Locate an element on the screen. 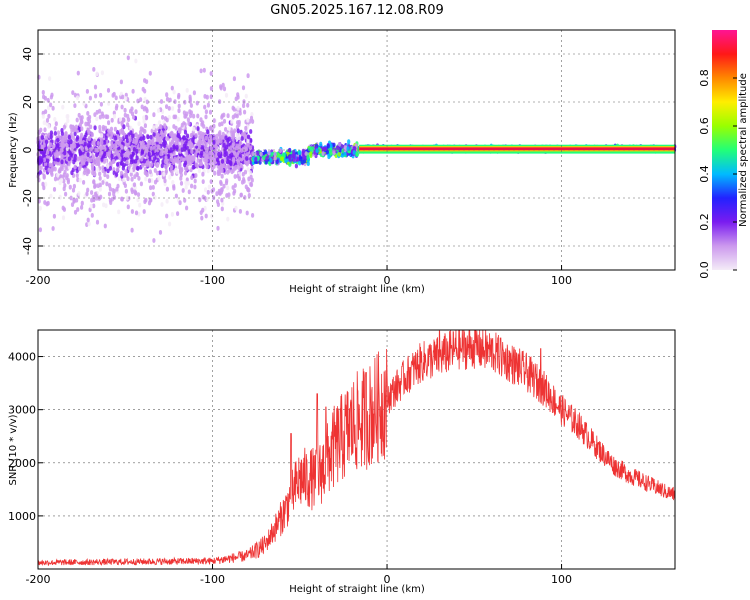 The height and width of the screenshot is (600, 750). colorbar-label: Normalized spectral amplitude is located at coordinates (743, 150).